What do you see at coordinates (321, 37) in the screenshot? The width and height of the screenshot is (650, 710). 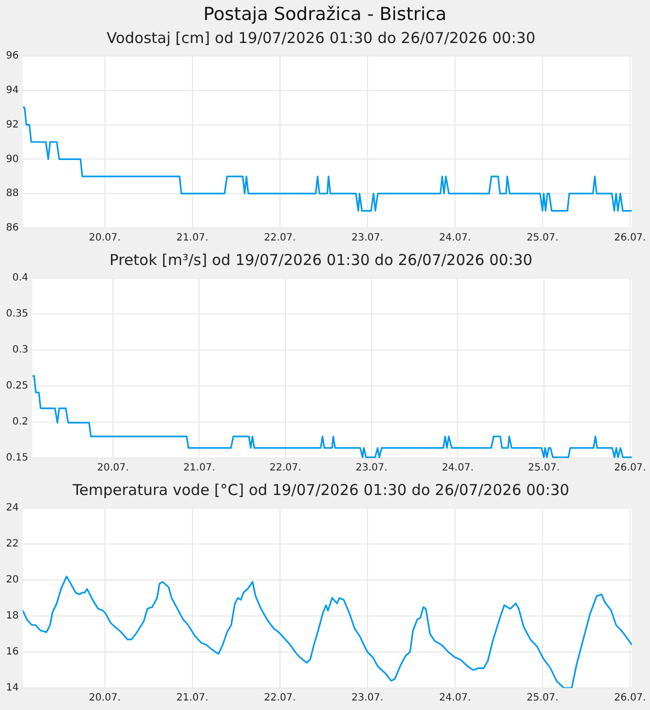 I see `chart-subtitle: Vodostaj [cm] od 19/07/2026 01:30 do 26/07/2026 00:30` at bounding box center [321, 37].